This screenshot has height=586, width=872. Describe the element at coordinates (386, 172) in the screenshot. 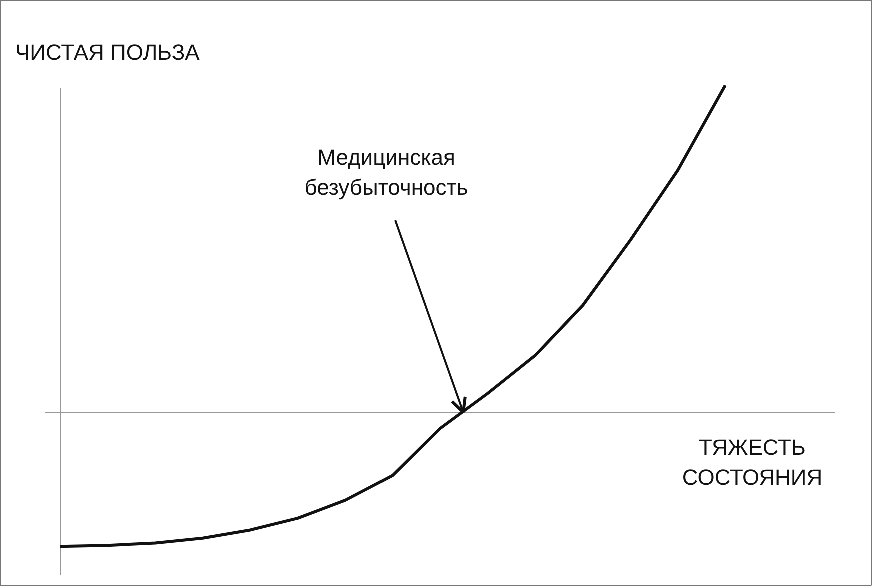

I see `annotation: Медицинская безубыточность` at that location.